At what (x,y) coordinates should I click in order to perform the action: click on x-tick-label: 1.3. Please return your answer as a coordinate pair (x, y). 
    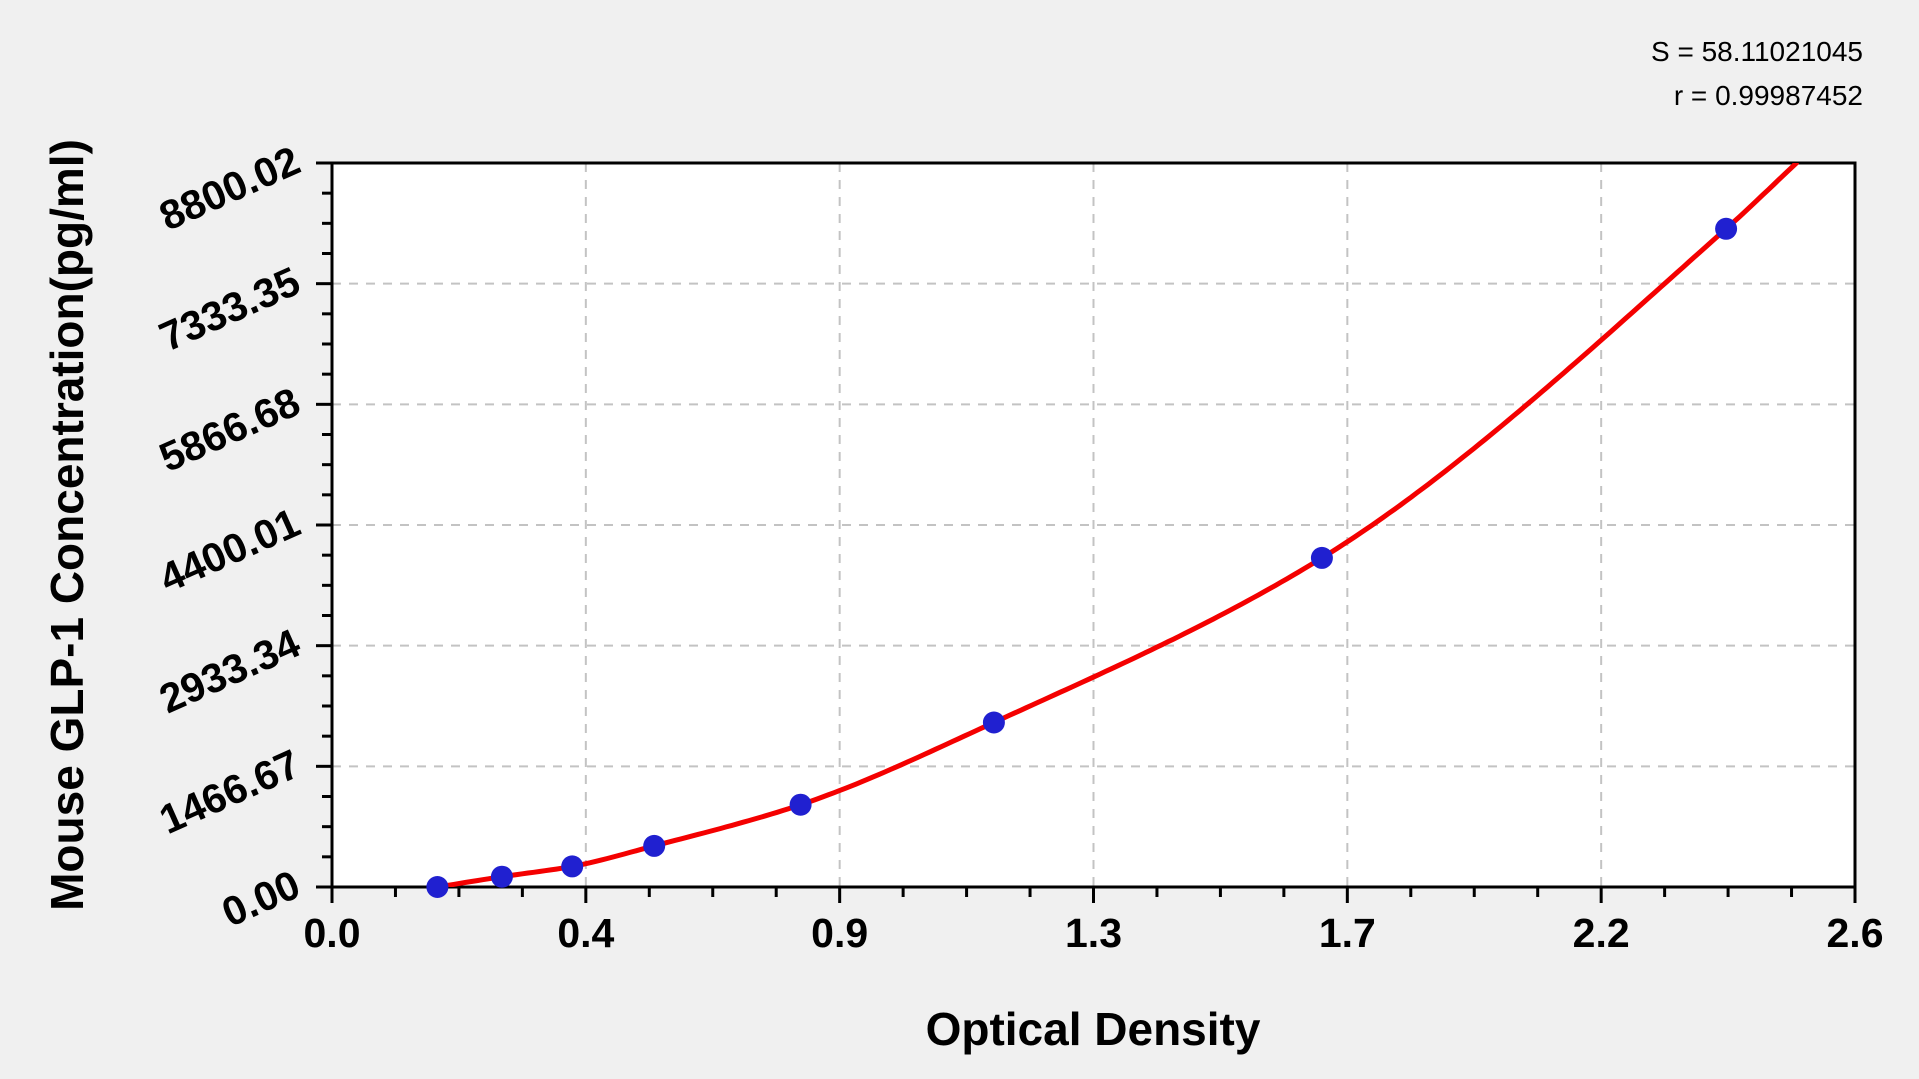
    Looking at the image, I should click on (1093, 933).